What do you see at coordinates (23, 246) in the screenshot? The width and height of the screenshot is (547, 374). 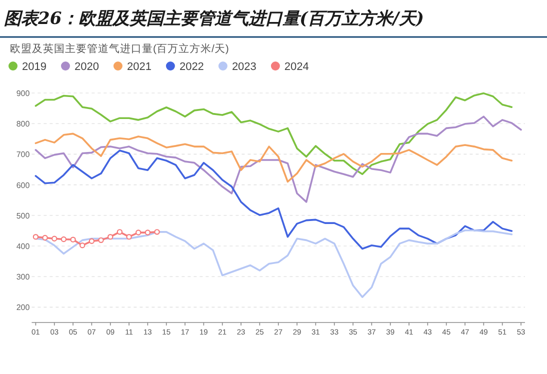 I see `y-tick-label: 400` at bounding box center [23, 246].